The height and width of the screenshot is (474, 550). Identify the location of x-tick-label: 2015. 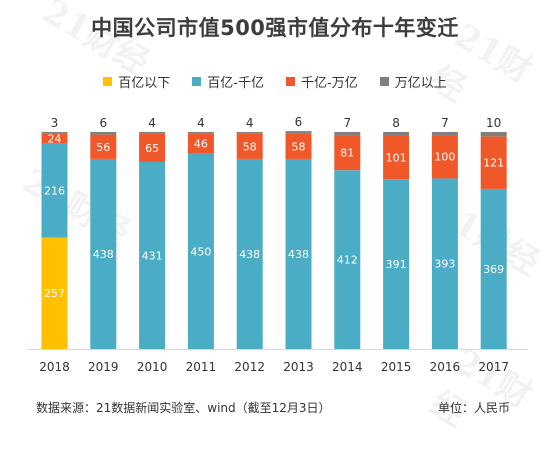
(396, 367).